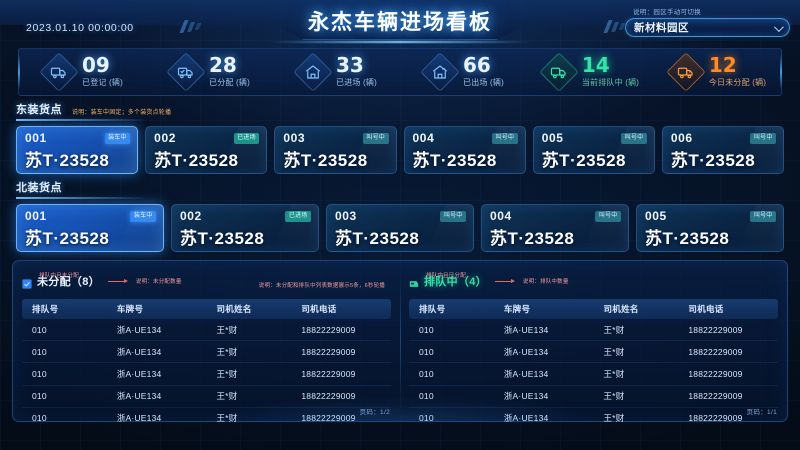 This screenshot has width=800, height=450. Describe the element at coordinates (555, 228) in the screenshot. I see `vehicle-card: 004 叫号中苏T·23528` at that location.